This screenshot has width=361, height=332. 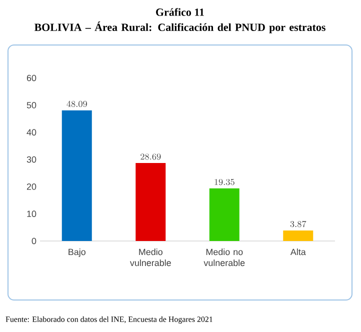 What do you see at coordinates (180, 28) in the screenshot?
I see `chart-subtitle: BOLIVIA – Área Rural: Calificación del PNUD por estratos` at bounding box center [180, 28].